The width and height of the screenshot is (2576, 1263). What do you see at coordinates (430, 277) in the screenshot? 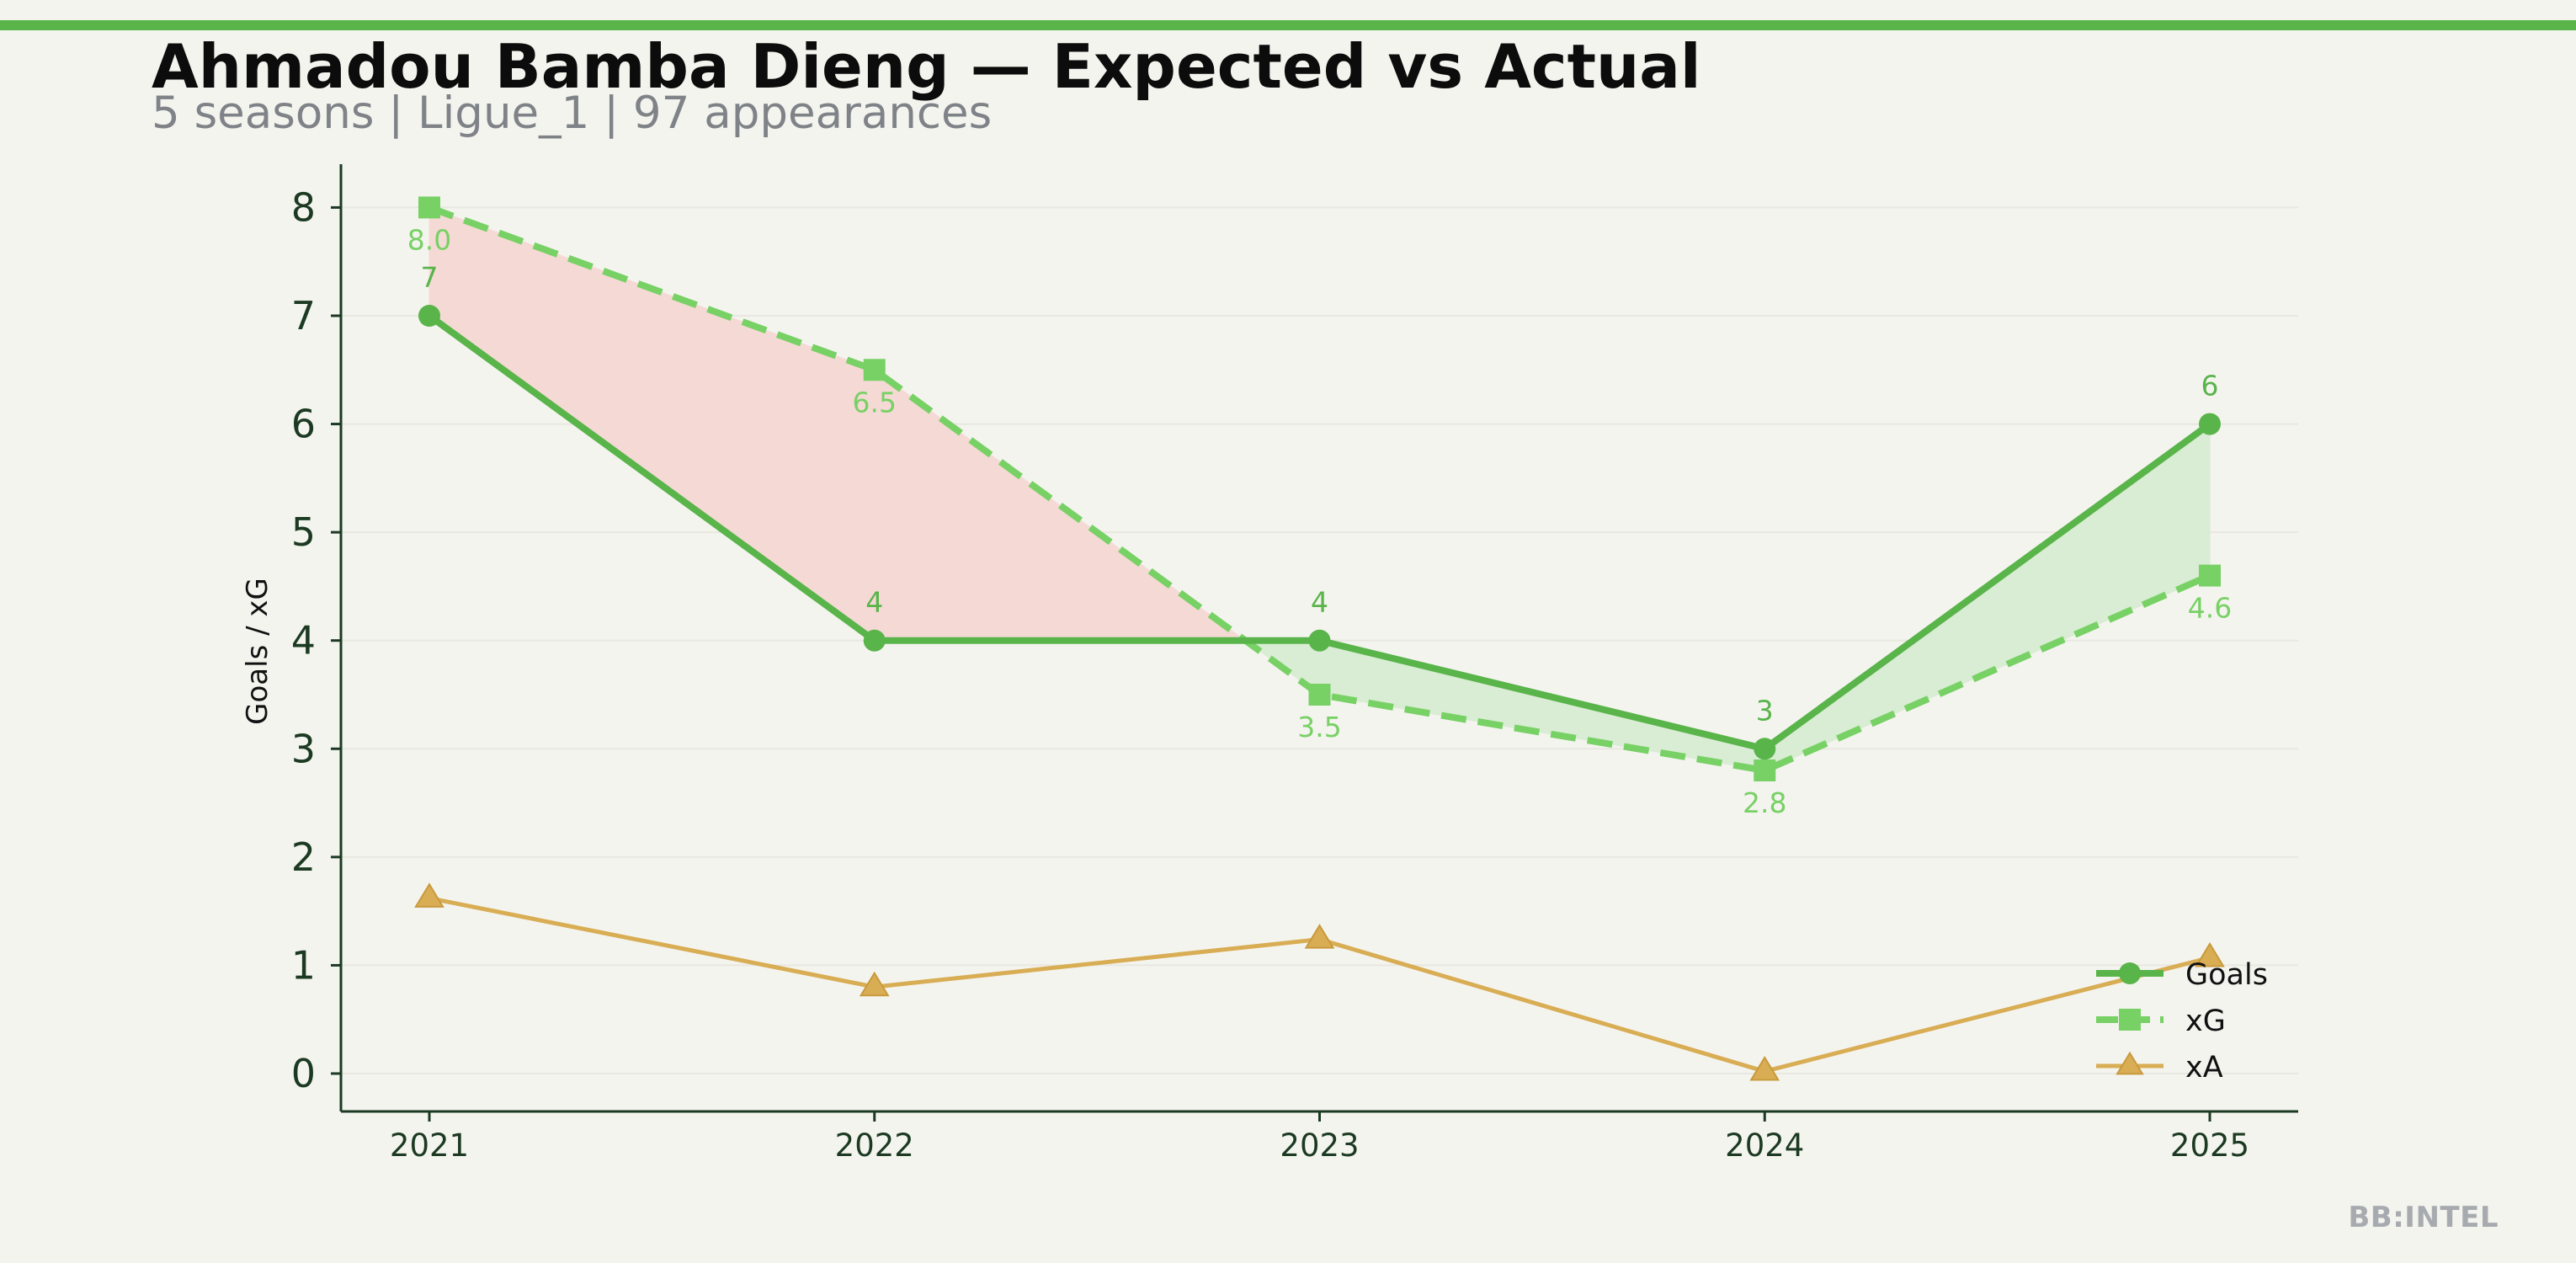
I see `data-label-goals: 7` at bounding box center [430, 277].